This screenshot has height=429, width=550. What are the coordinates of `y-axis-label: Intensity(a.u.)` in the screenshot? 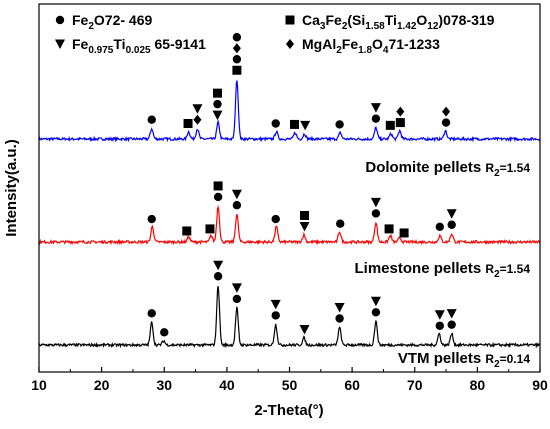 It's located at (11, 188).